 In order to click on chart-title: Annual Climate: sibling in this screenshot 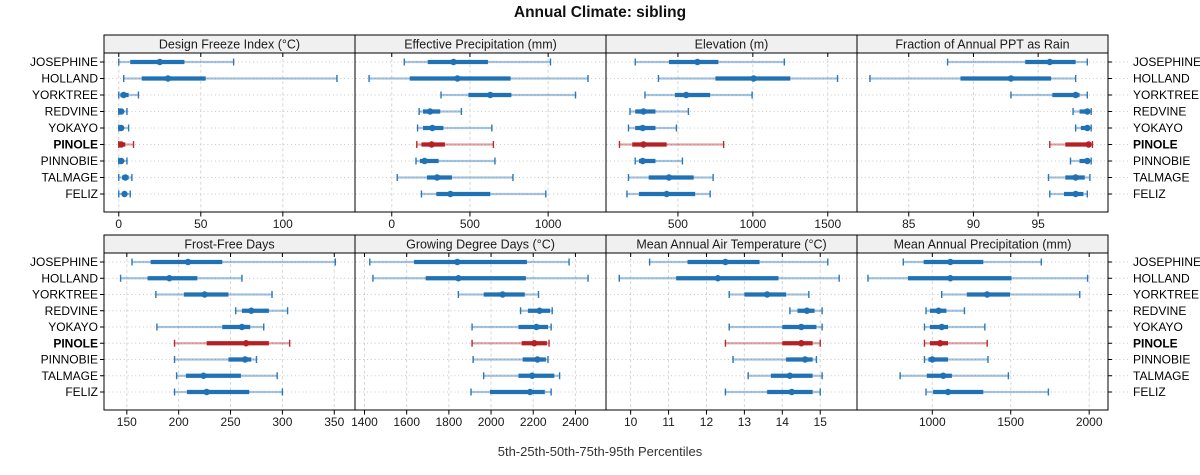, I will do `click(600, 12)`.